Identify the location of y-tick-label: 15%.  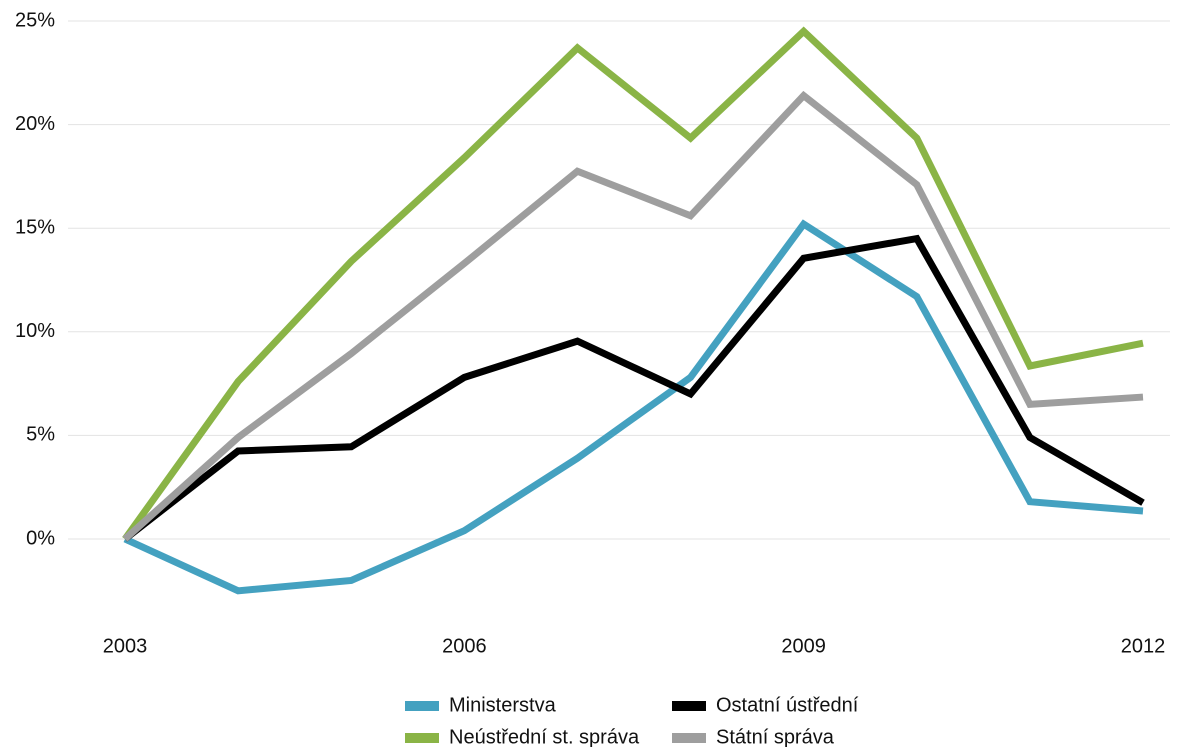
(35, 227).